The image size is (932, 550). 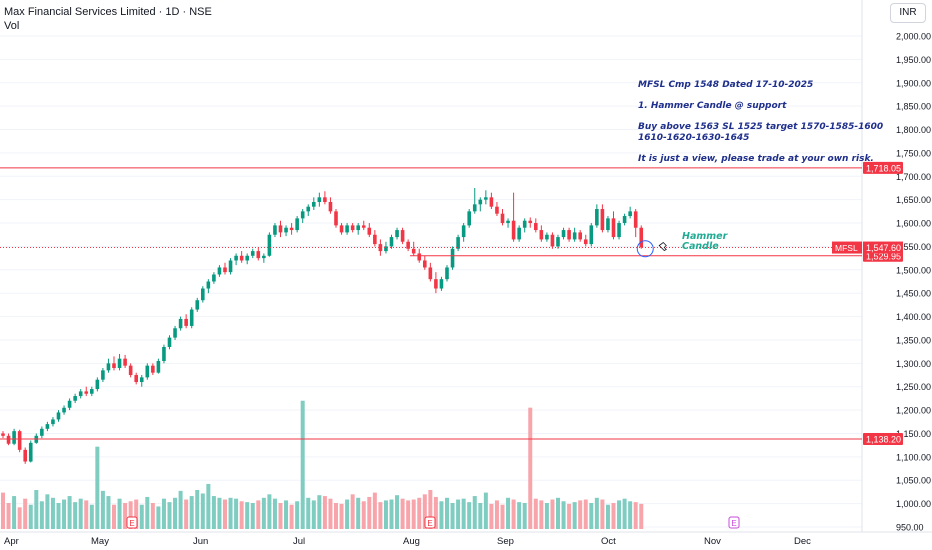 What do you see at coordinates (913, 130) in the screenshot?
I see `y-tick-label: 1,800.00` at bounding box center [913, 130].